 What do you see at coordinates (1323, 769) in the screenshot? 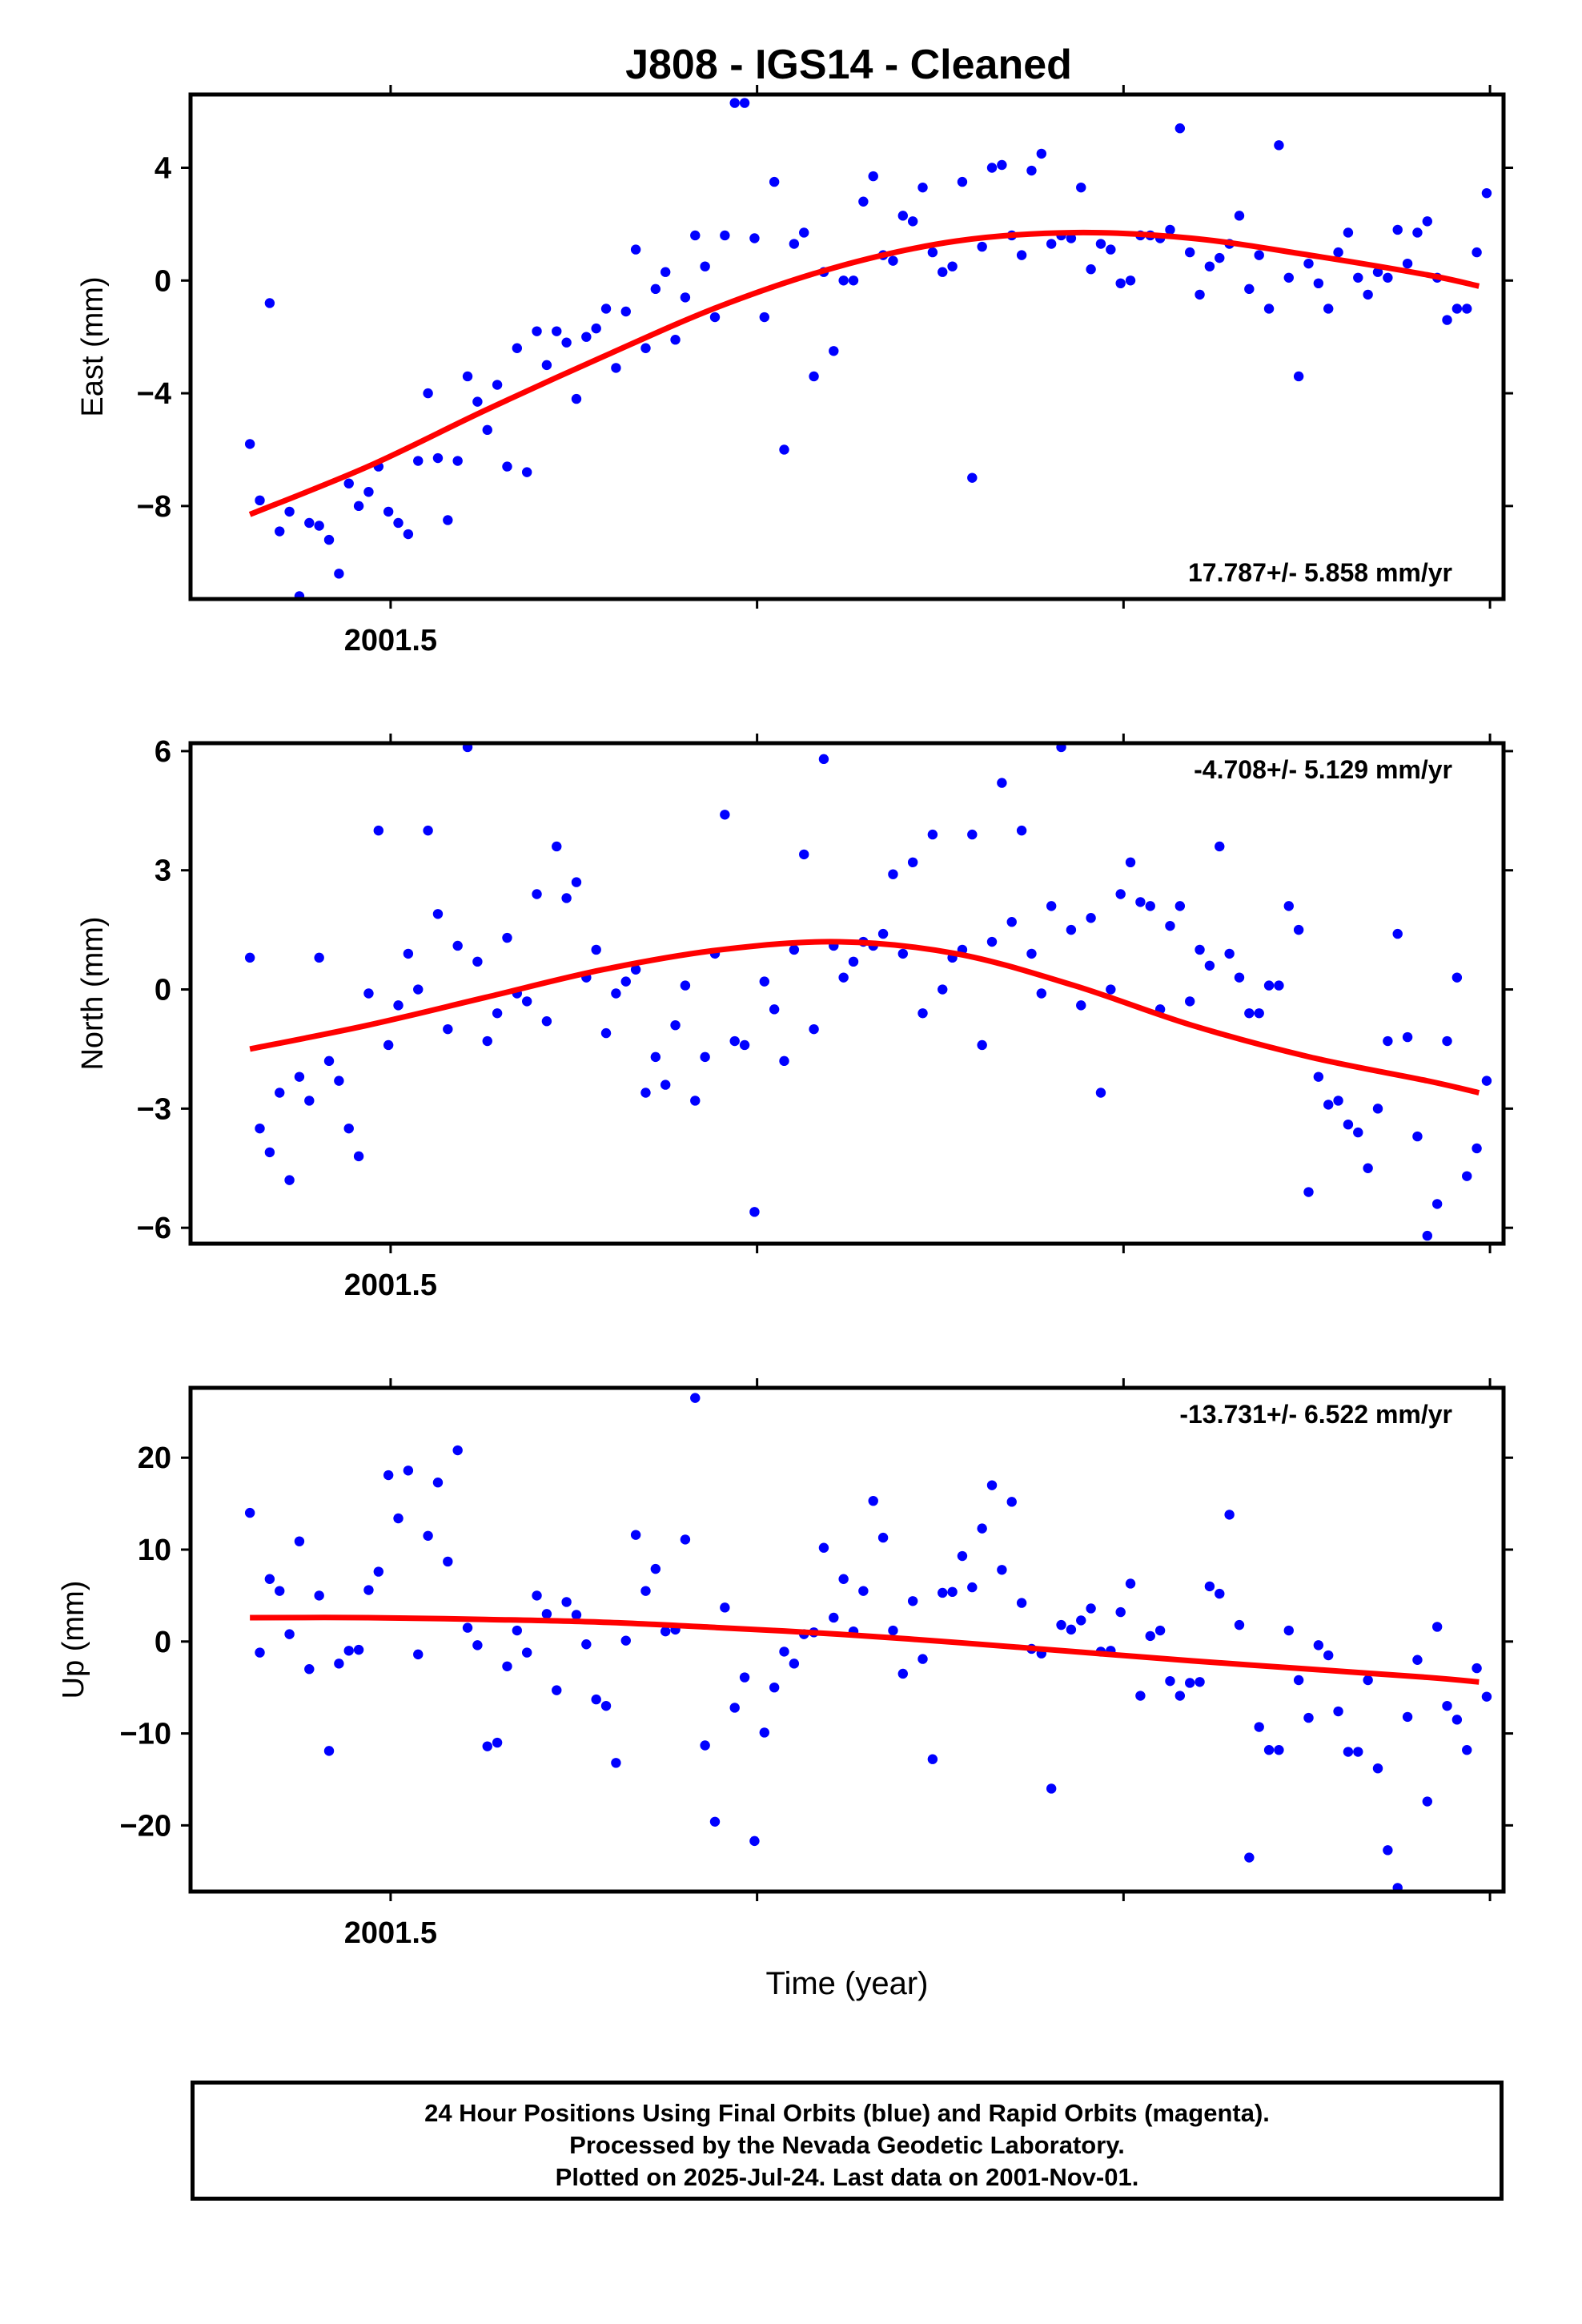
I see `velocity-rate-label: -4.708+/- 5.129 mm/yr` at bounding box center [1323, 769].